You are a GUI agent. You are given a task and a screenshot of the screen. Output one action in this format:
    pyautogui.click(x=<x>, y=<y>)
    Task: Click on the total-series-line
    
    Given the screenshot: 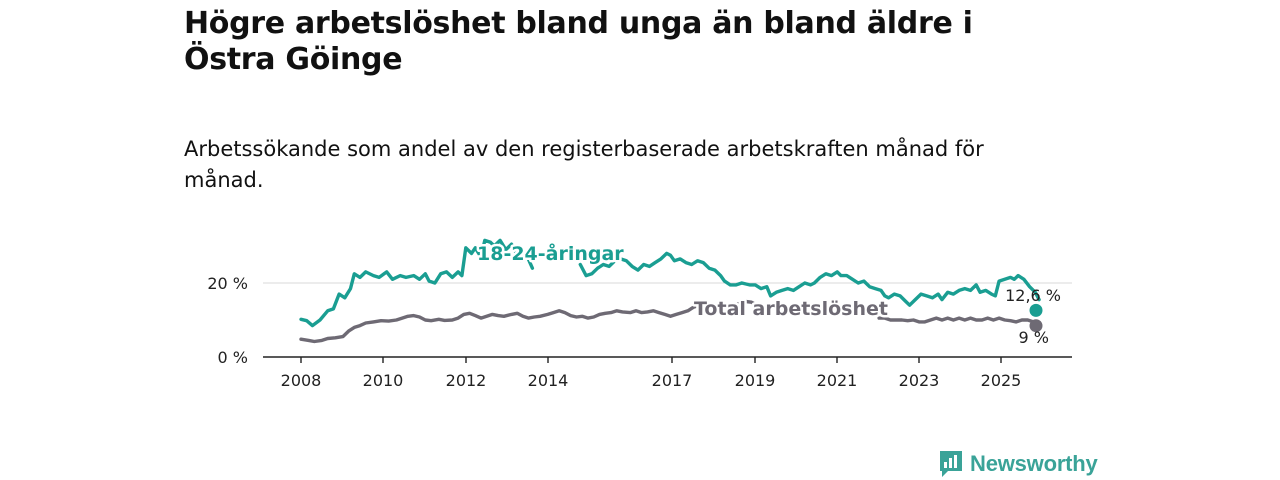 What is the action you would take?
    pyautogui.click(x=532, y=321)
    